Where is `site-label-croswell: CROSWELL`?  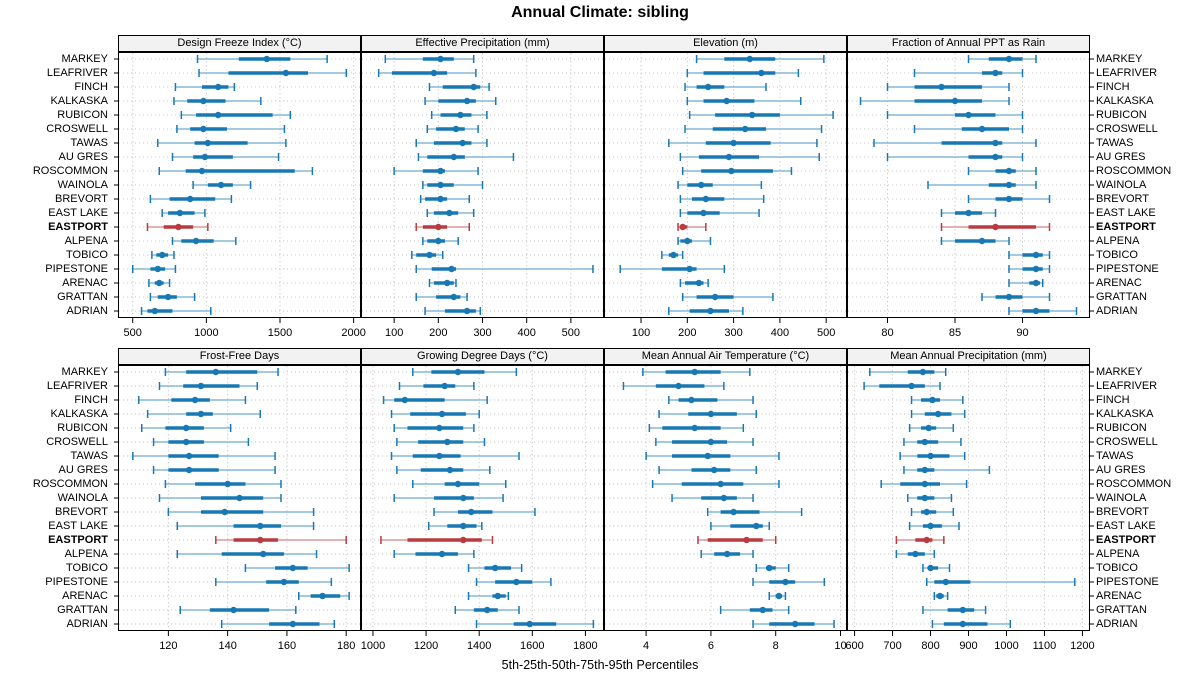 site-label-croswell: CROSWELL is located at coordinates (77, 442).